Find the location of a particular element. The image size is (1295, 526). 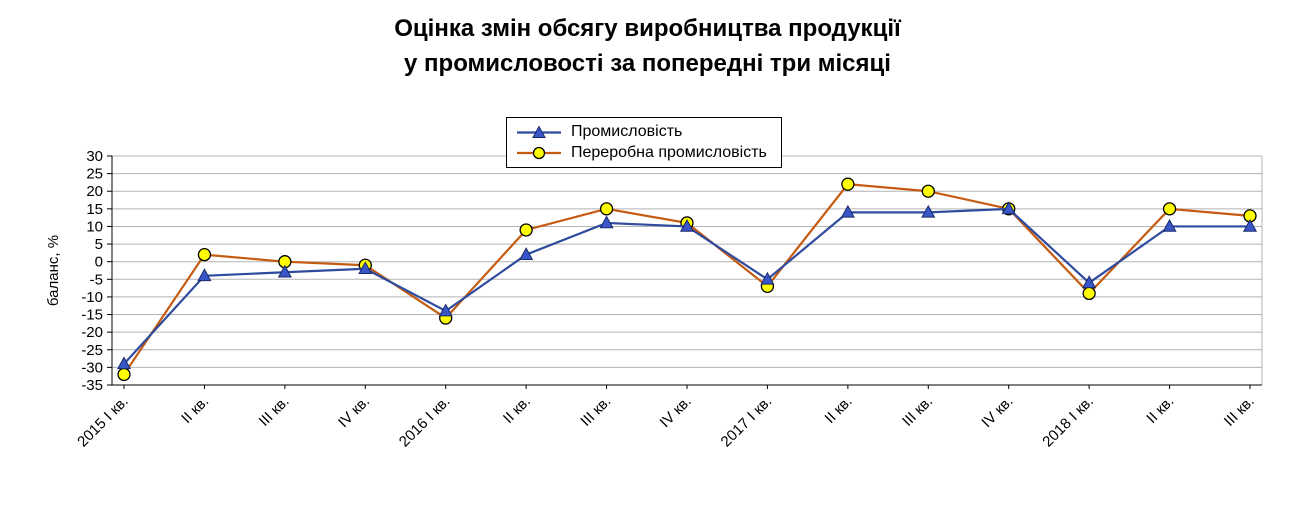

legend-label-processing: Переробна промисловість is located at coordinates (669, 152).